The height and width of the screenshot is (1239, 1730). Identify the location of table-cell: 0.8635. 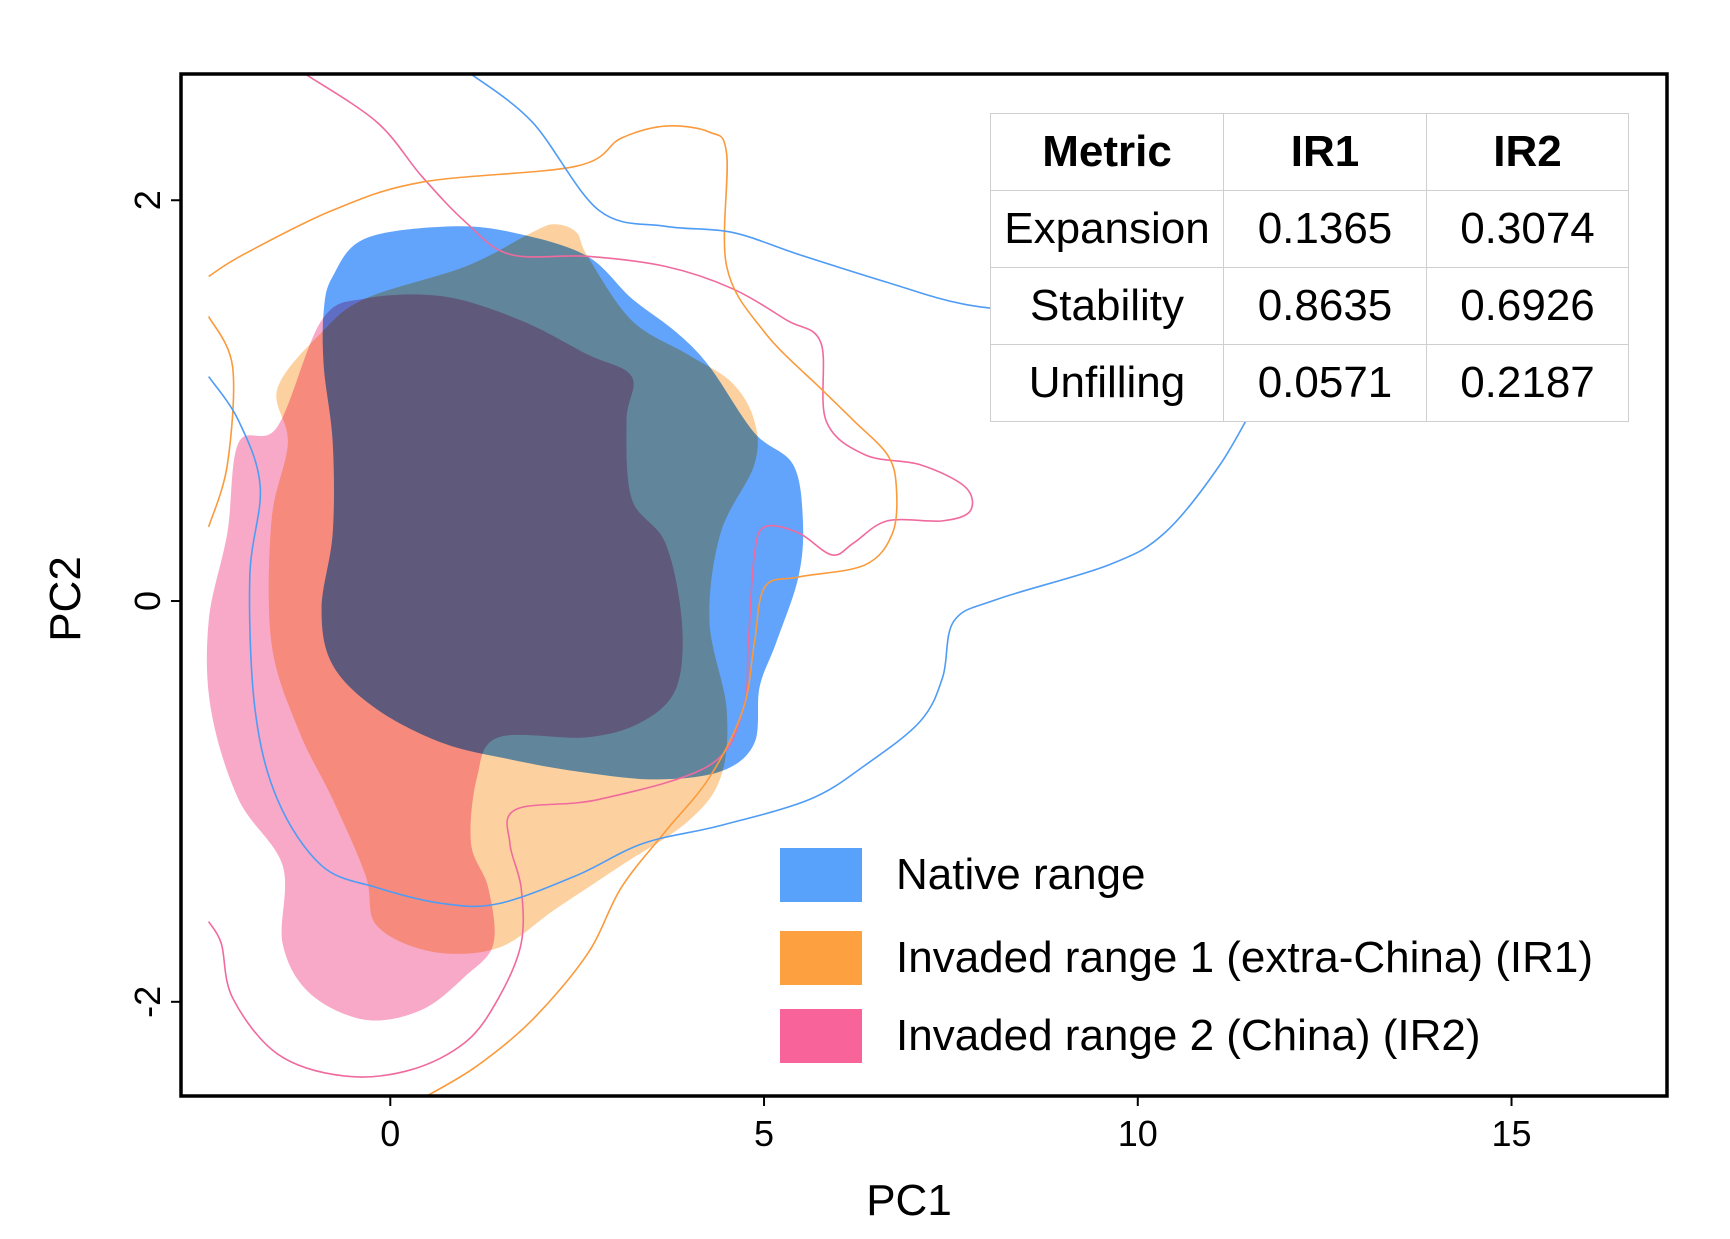
(1325, 306).